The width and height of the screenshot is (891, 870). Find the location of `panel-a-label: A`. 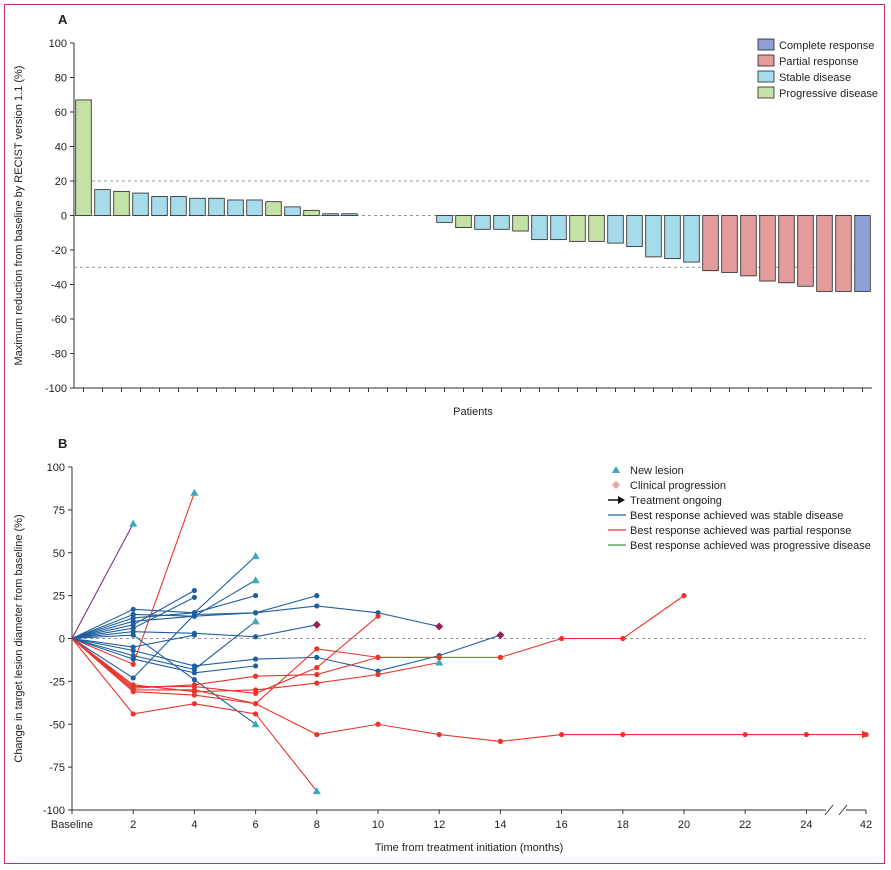

panel-a-label: A is located at coordinates (63, 19).